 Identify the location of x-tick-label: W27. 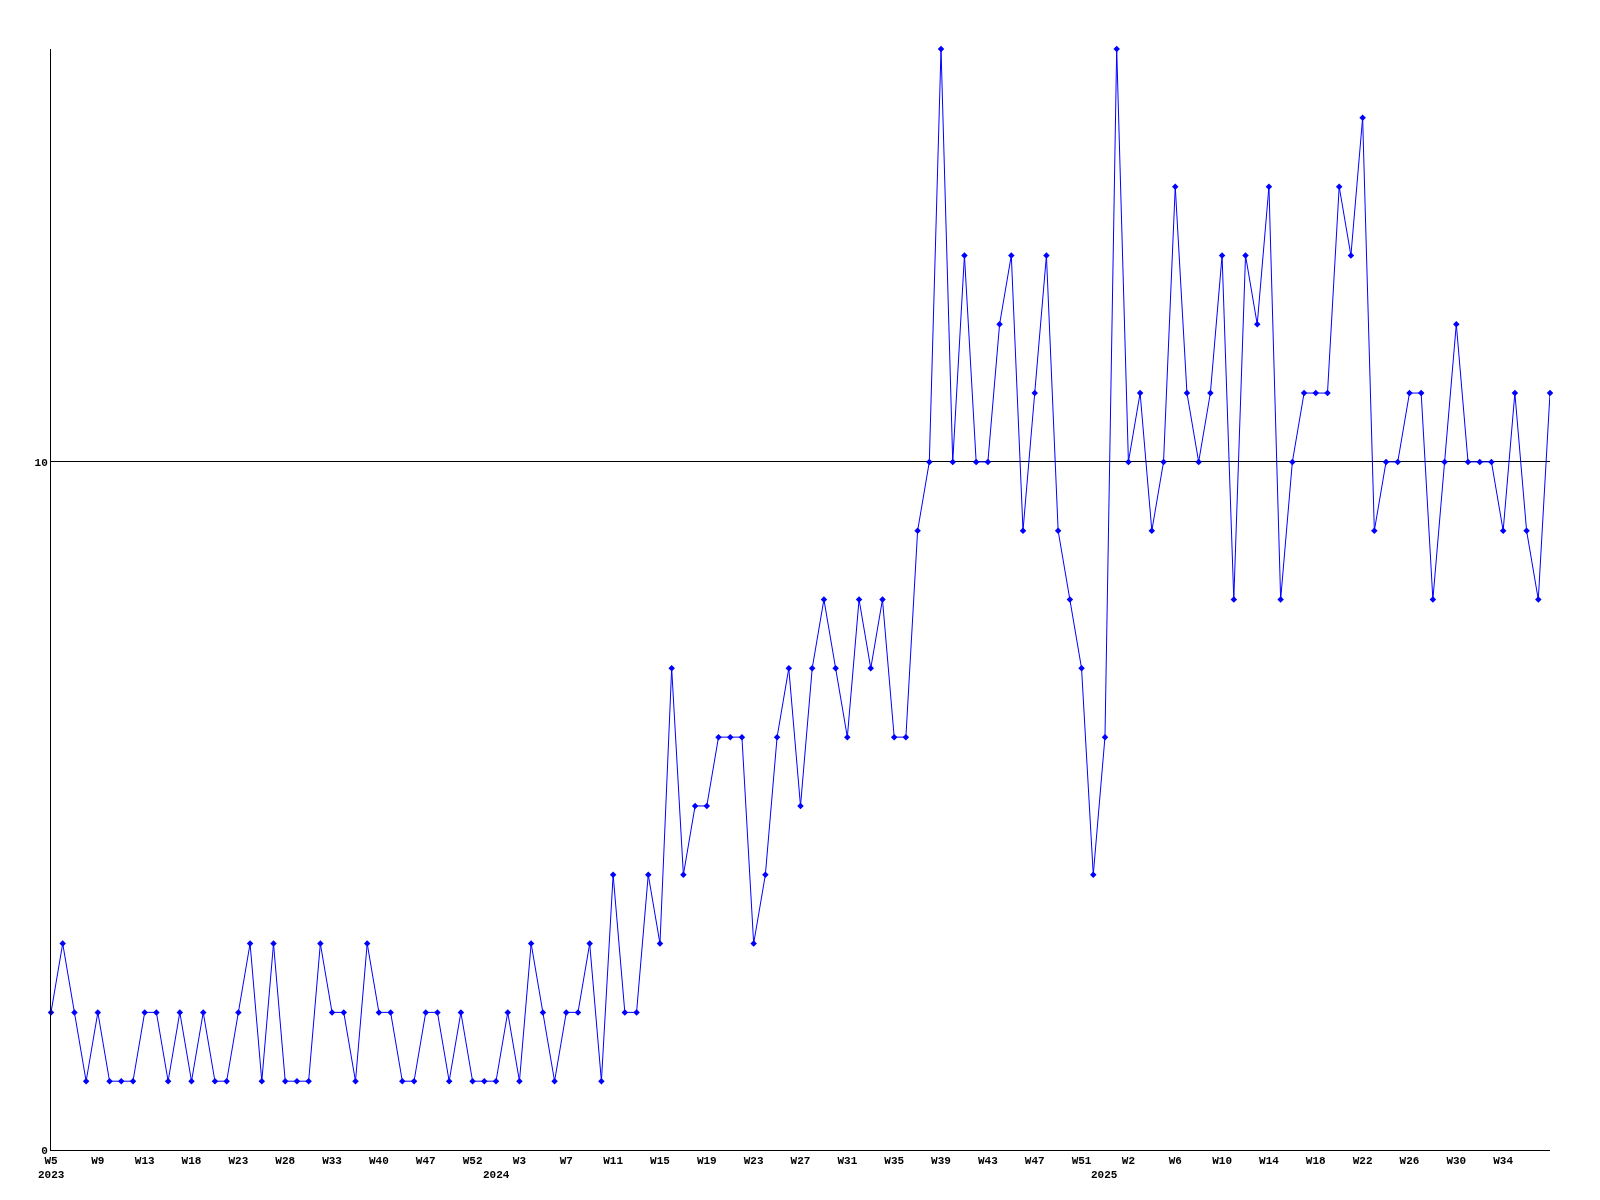
(800, 1161).